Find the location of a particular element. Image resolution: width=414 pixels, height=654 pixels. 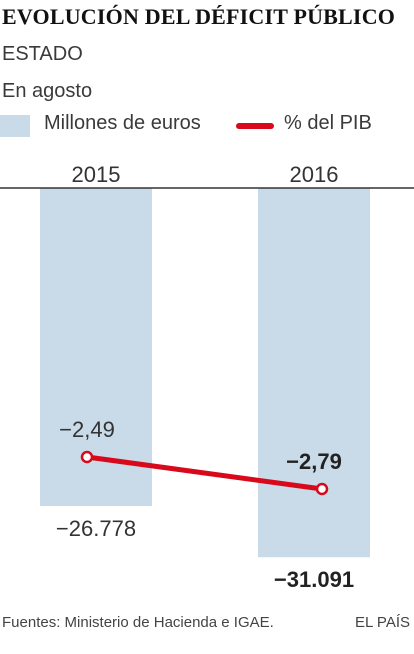

category-label-2015: 2015 is located at coordinates (96, 174).